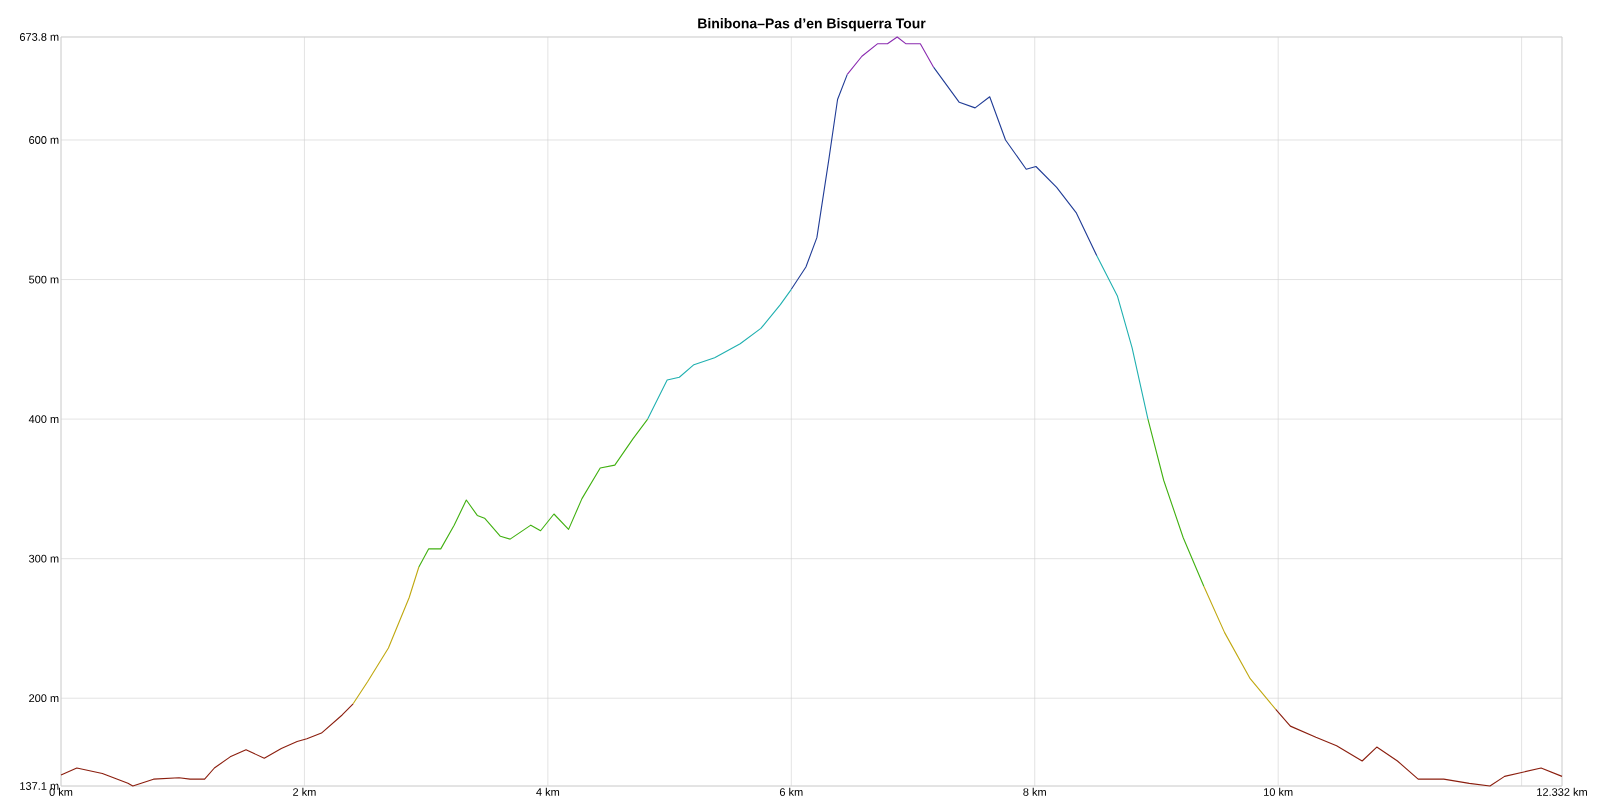  Describe the element at coordinates (43, 558) in the screenshot. I see `y-tick-label: 300 m` at that location.